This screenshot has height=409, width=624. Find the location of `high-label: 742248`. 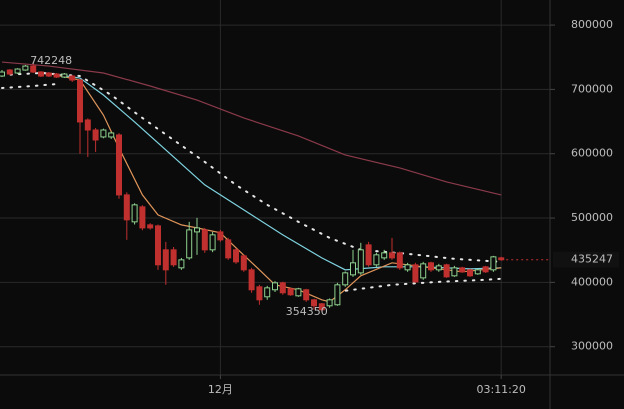

high-label: 742248 is located at coordinates (51, 60).